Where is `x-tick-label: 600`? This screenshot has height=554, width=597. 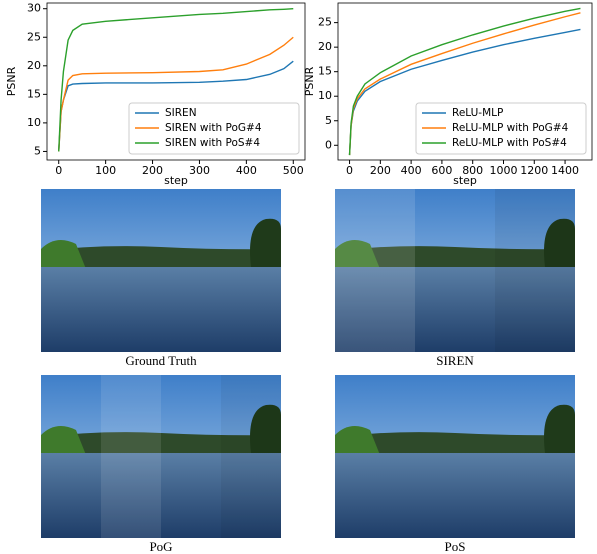
x-tick-label: 600 is located at coordinates (441, 170).